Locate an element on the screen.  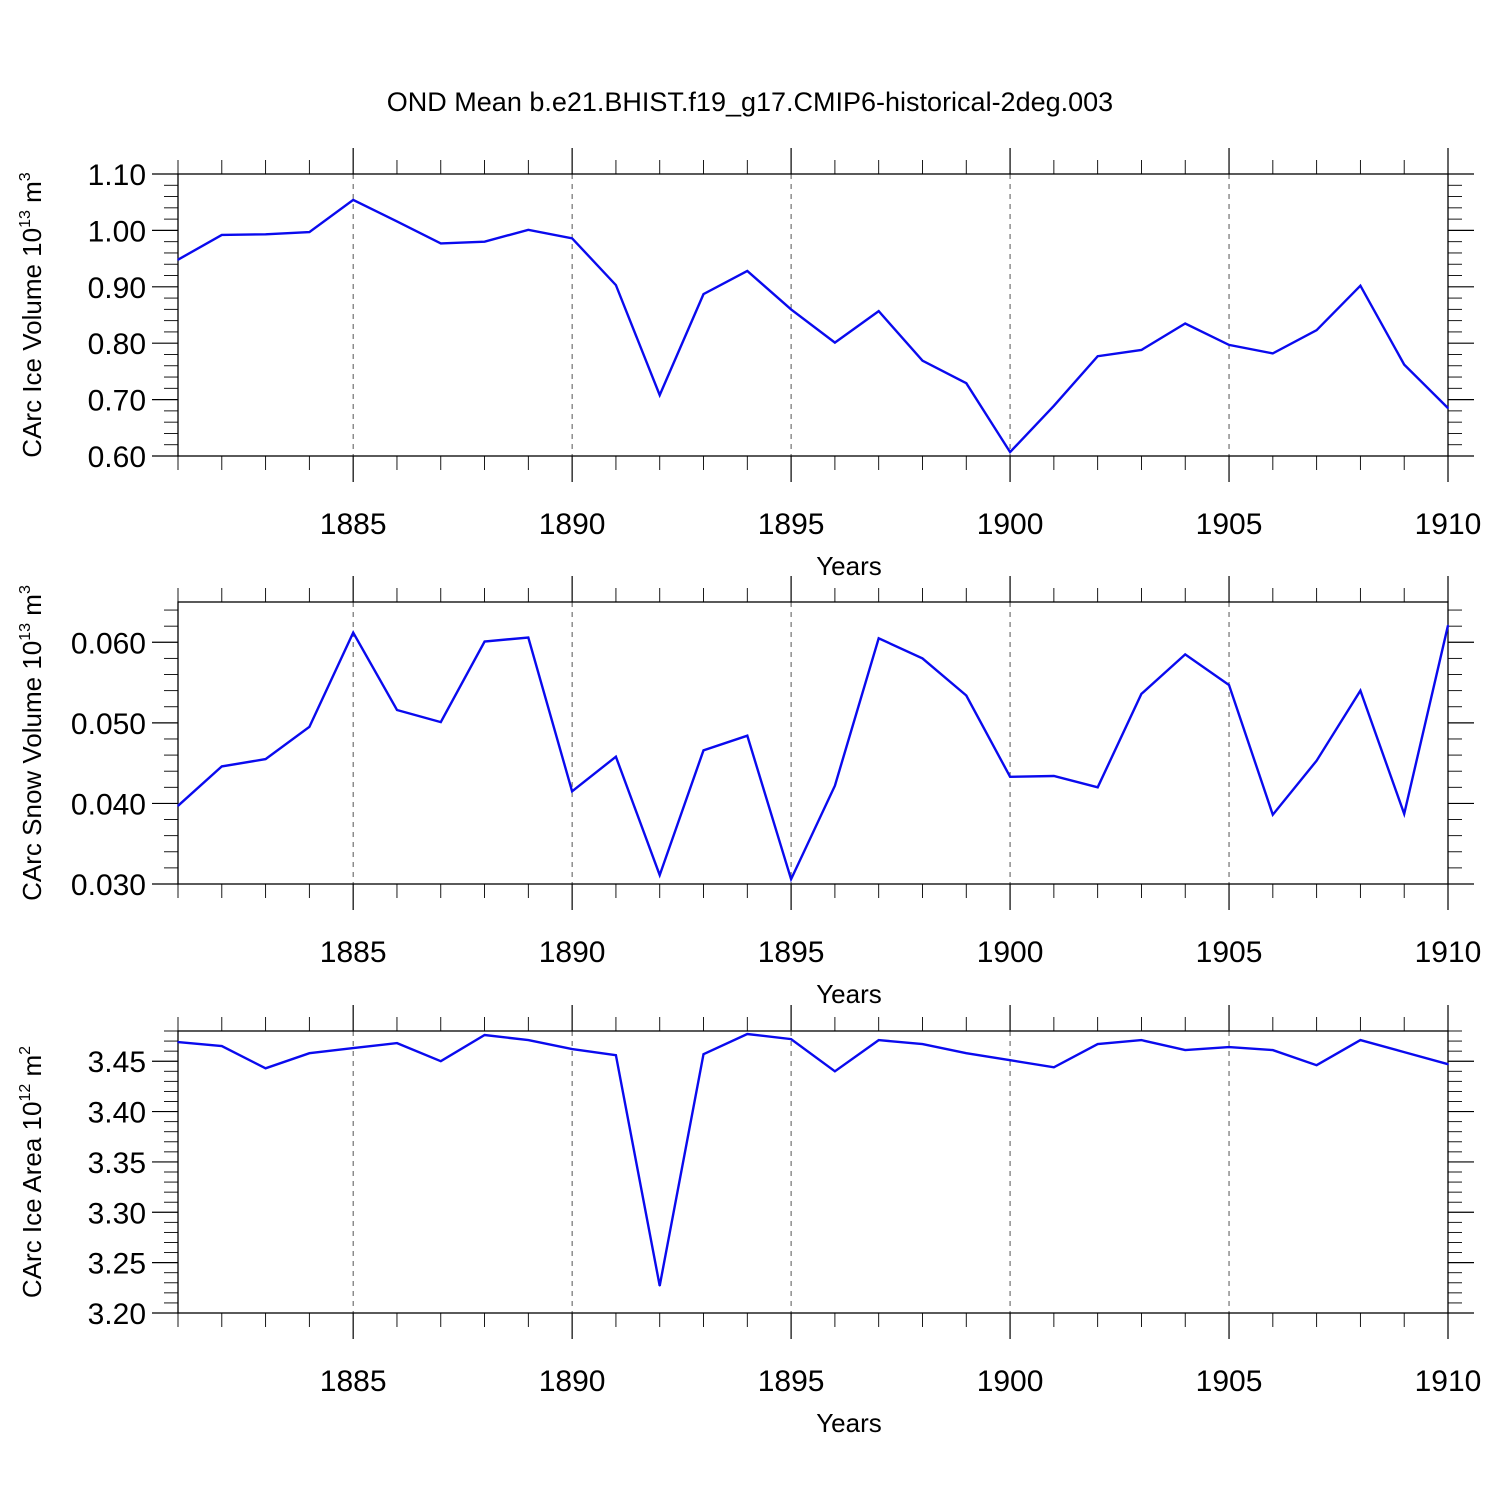
panel-1-ytick-label-2: 0.70 is located at coordinates (117, 401).